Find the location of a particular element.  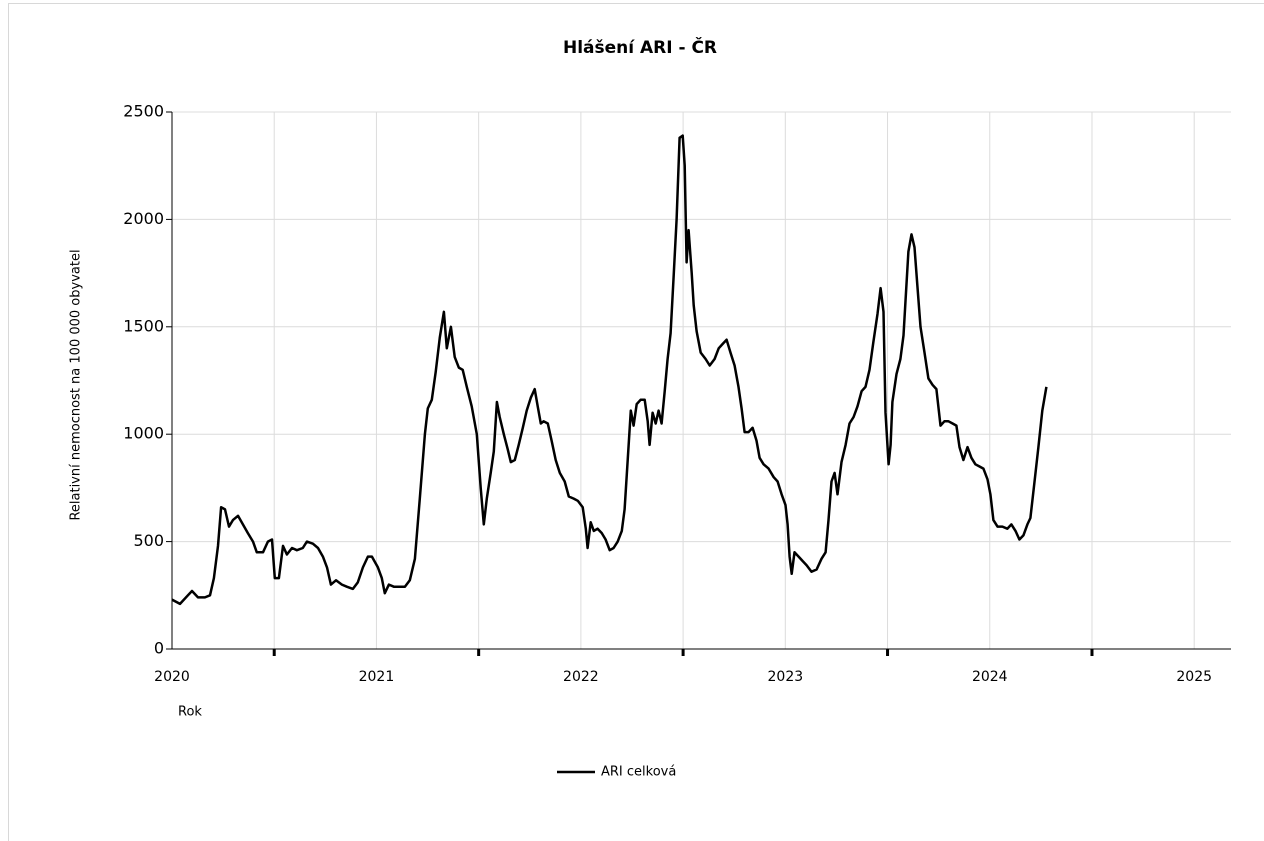

y-tick-label: 500 is located at coordinates (148, 540).